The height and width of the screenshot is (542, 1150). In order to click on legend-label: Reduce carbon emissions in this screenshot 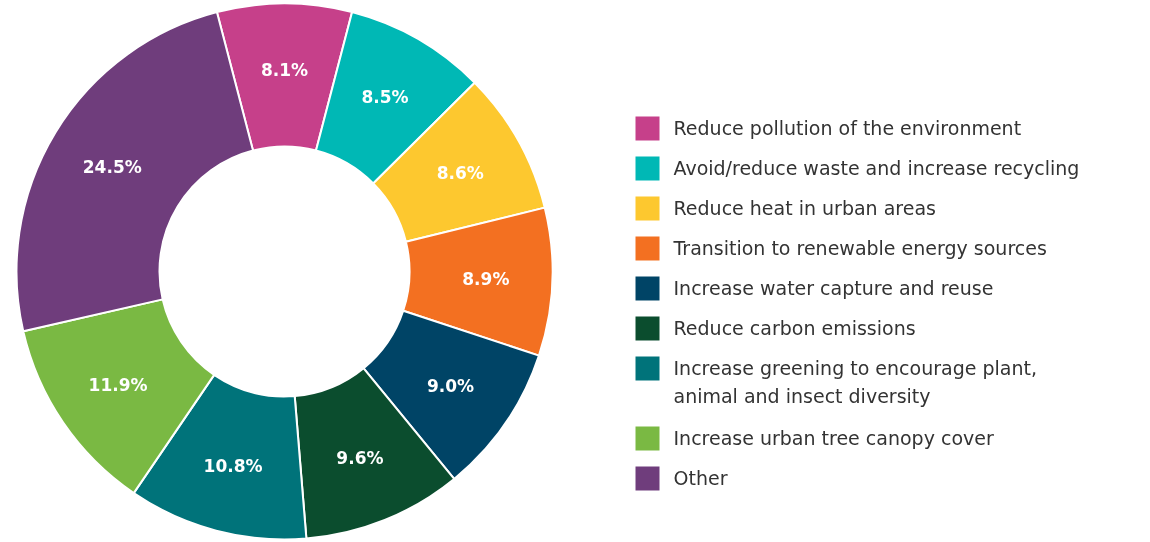, I will do `click(794, 327)`.